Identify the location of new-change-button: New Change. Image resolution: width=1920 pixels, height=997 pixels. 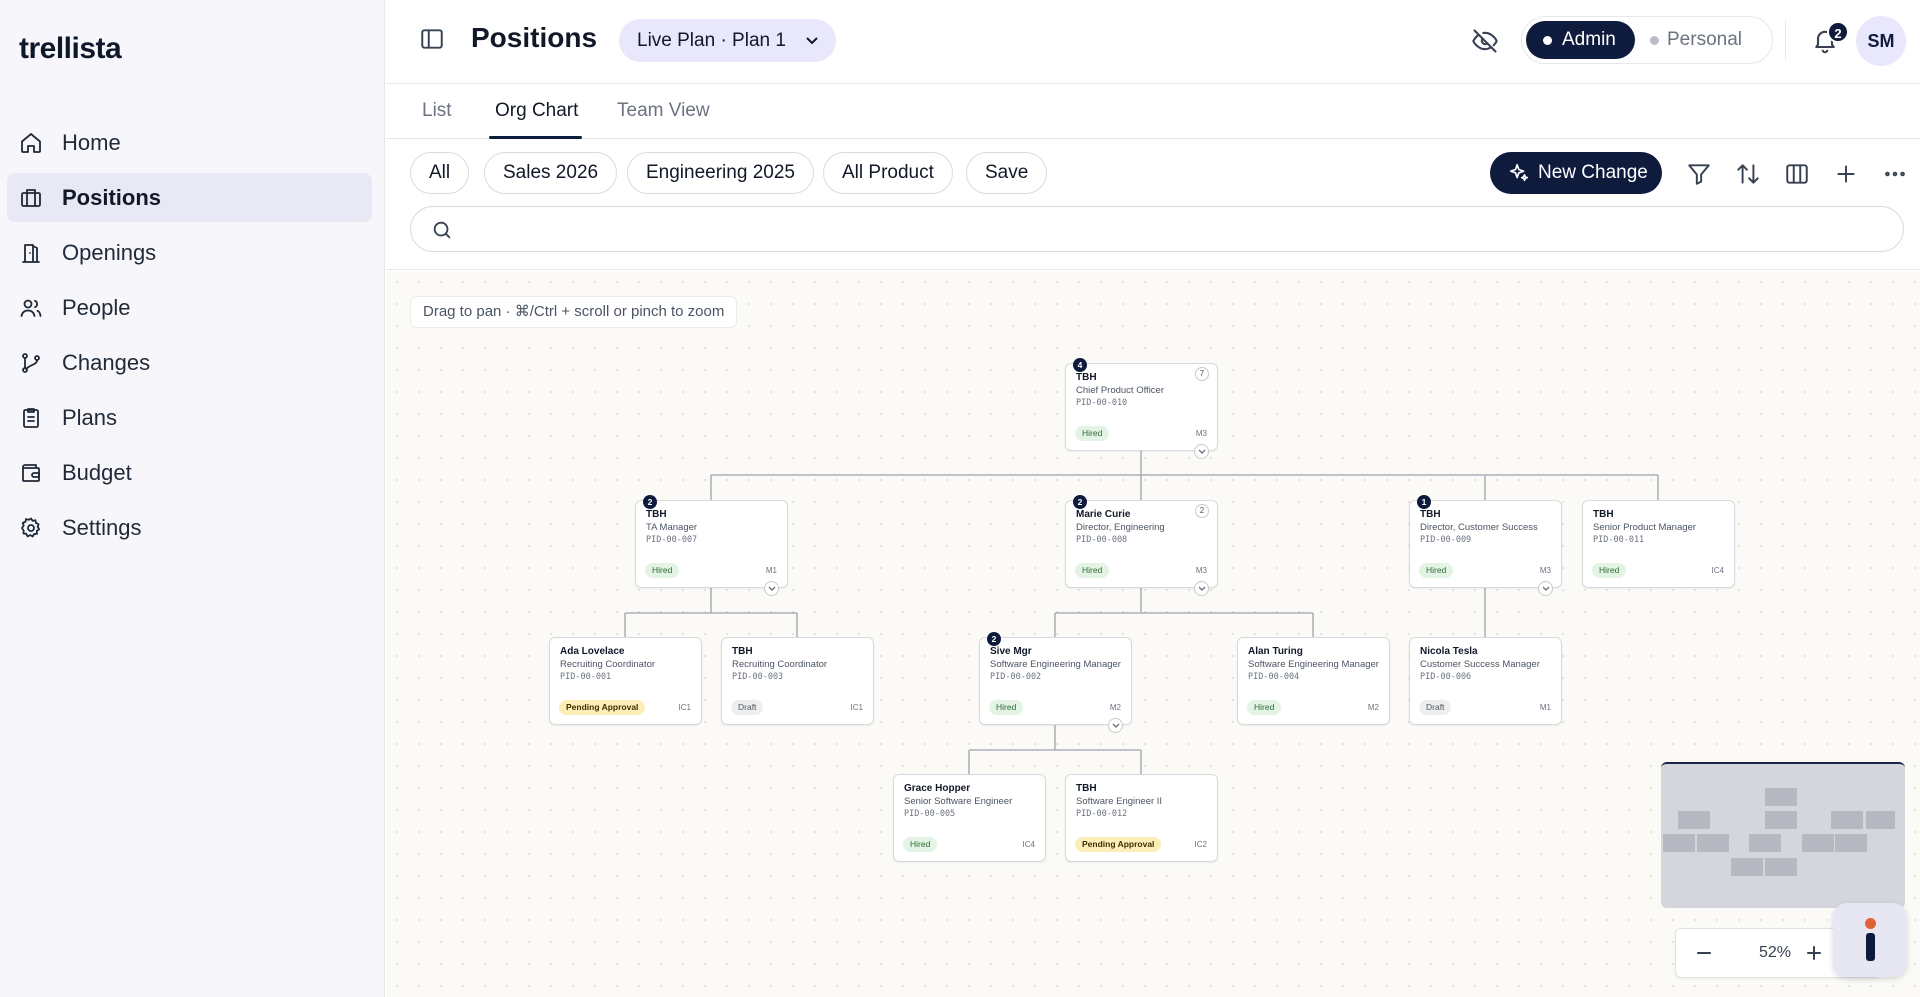
(1576, 173).